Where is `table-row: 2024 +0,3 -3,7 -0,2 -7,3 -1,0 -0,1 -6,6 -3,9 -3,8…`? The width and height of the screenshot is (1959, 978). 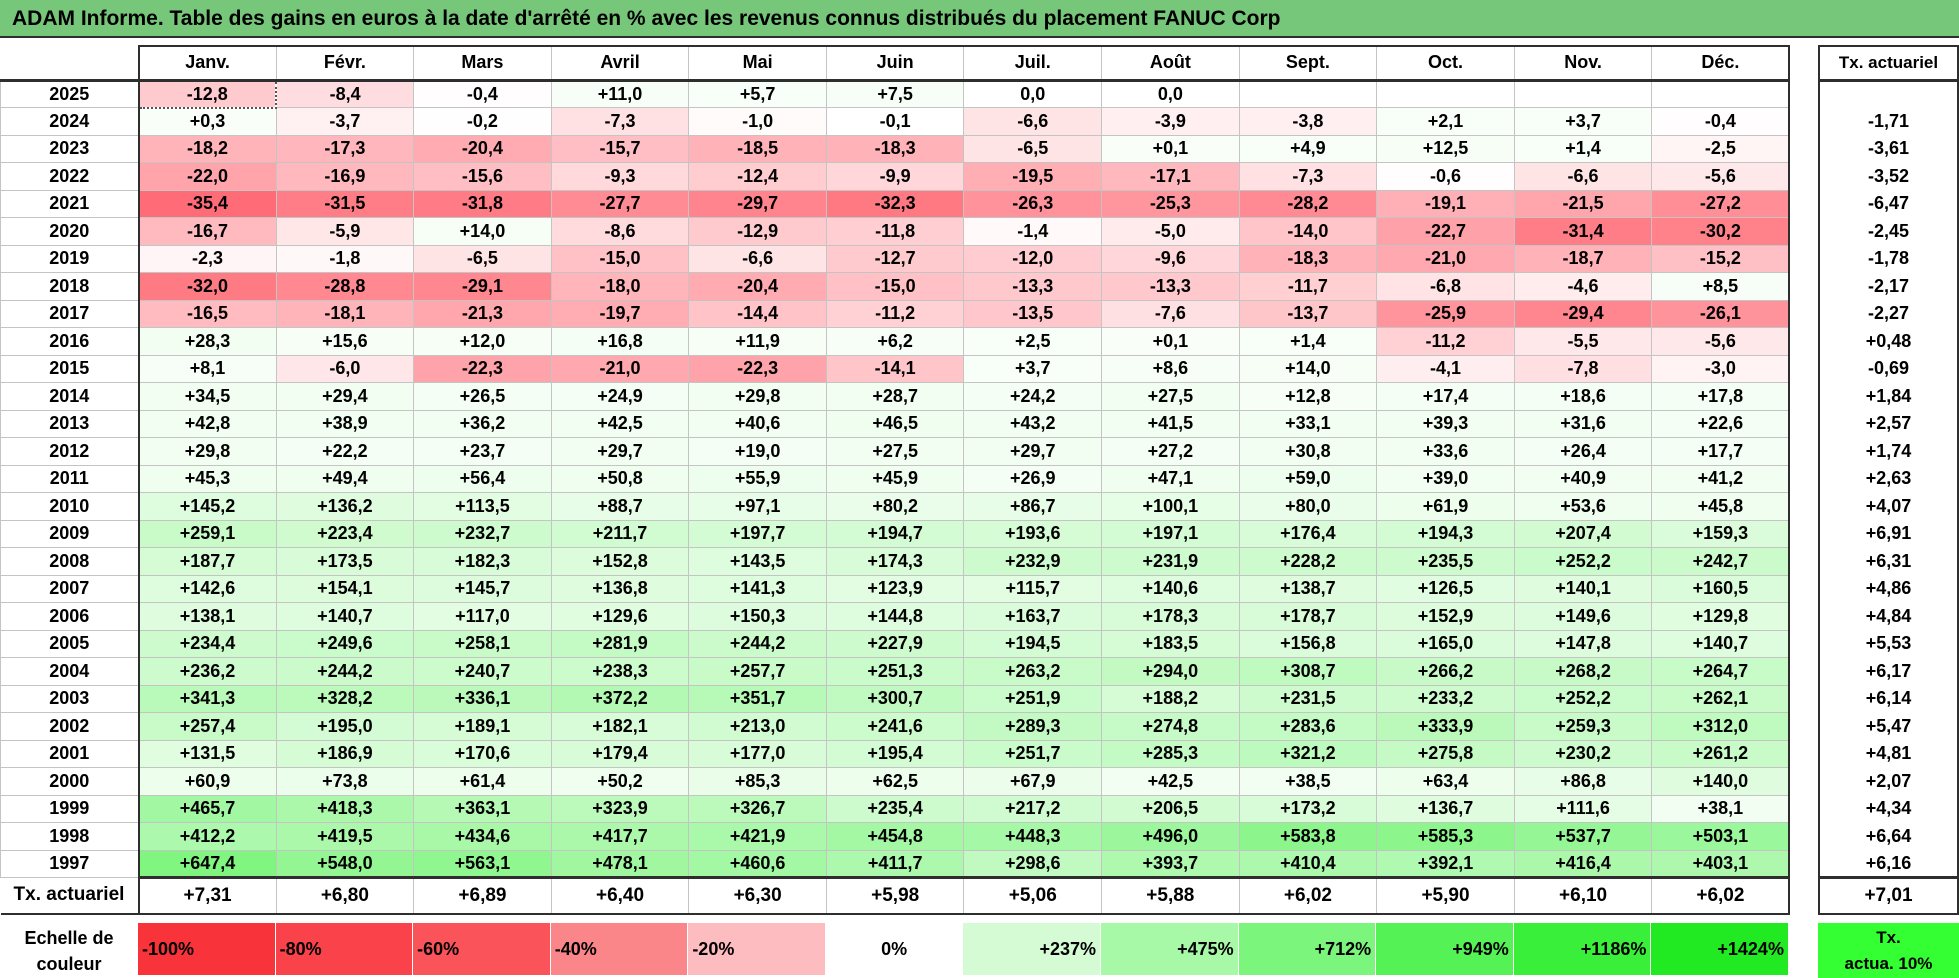
table-row: 2024 +0,3 -3,7 -0,2 -7,3 -1,0 -0,1 -6,6 -3,9 -3,8… is located at coordinates (895, 121).